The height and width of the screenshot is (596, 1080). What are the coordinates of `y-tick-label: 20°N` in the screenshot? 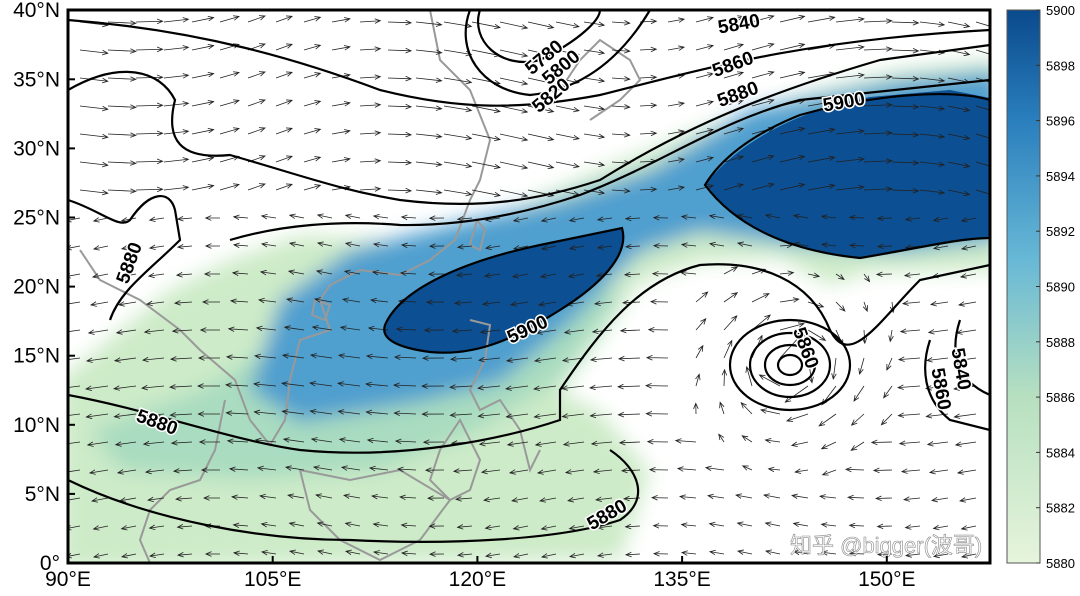 It's located at (36, 287).